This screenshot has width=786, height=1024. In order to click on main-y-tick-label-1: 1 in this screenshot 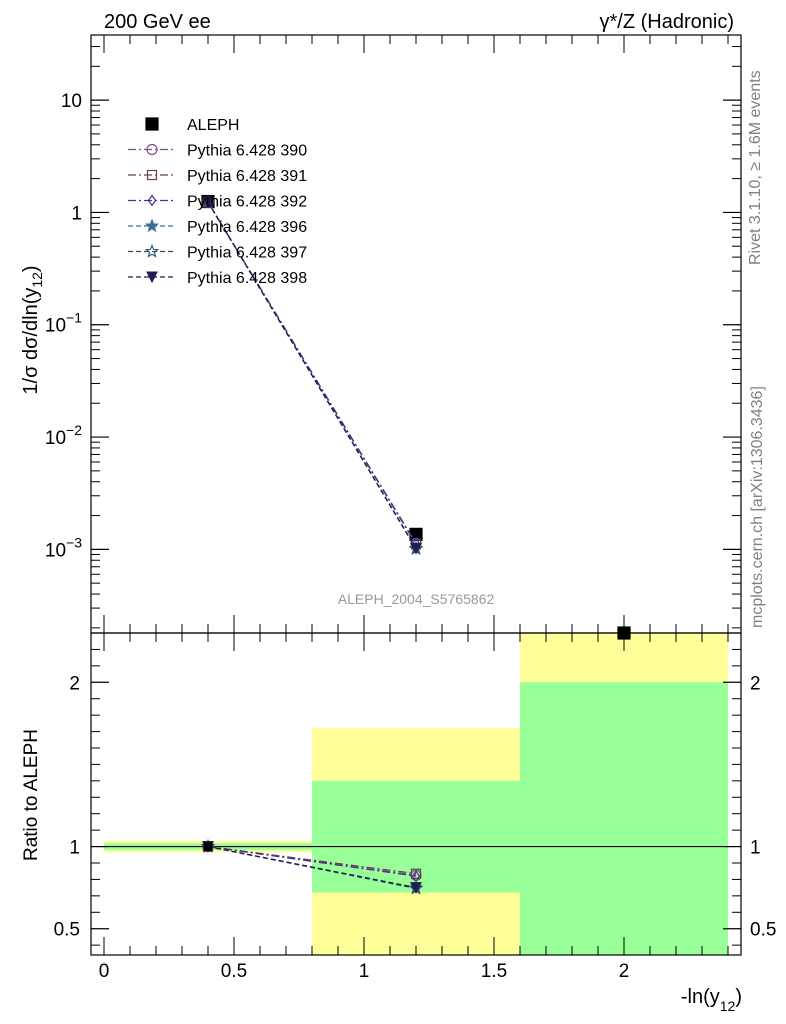, I will do `click(76, 213)`.